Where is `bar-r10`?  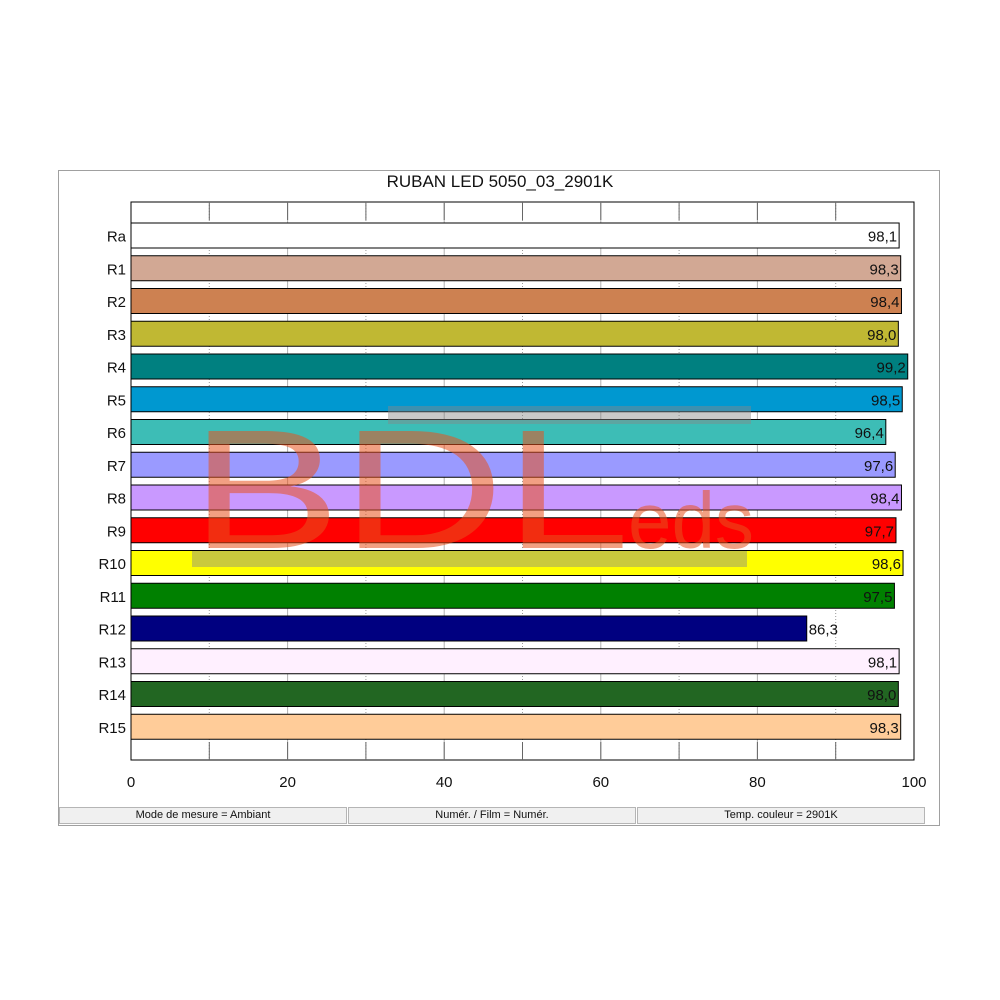 bar-r10 is located at coordinates (517, 563).